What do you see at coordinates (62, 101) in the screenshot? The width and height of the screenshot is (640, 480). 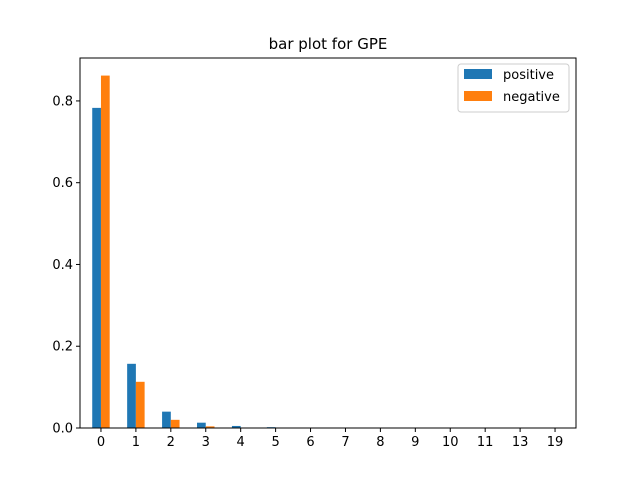 I see `y-tick-label: 0.8` at bounding box center [62, 101].